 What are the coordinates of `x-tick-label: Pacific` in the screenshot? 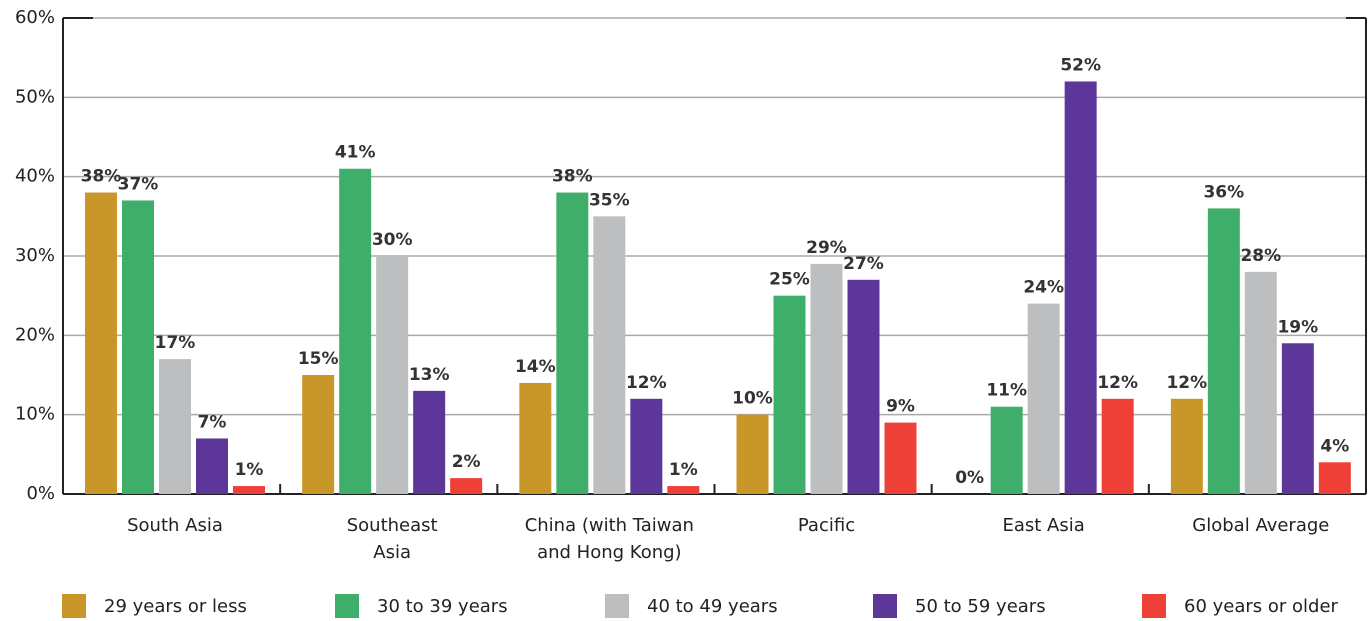 It's located at (826, 525).